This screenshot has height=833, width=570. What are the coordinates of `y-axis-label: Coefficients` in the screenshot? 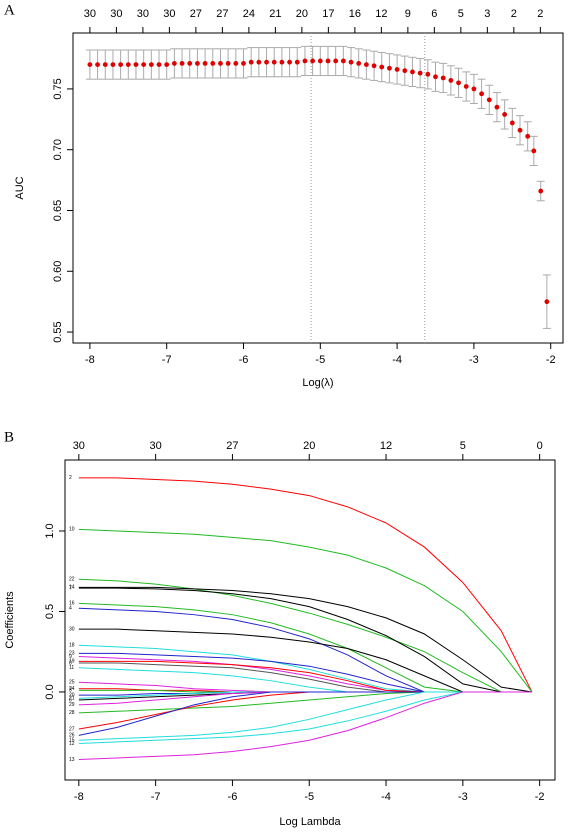 It's located at (10, 620).